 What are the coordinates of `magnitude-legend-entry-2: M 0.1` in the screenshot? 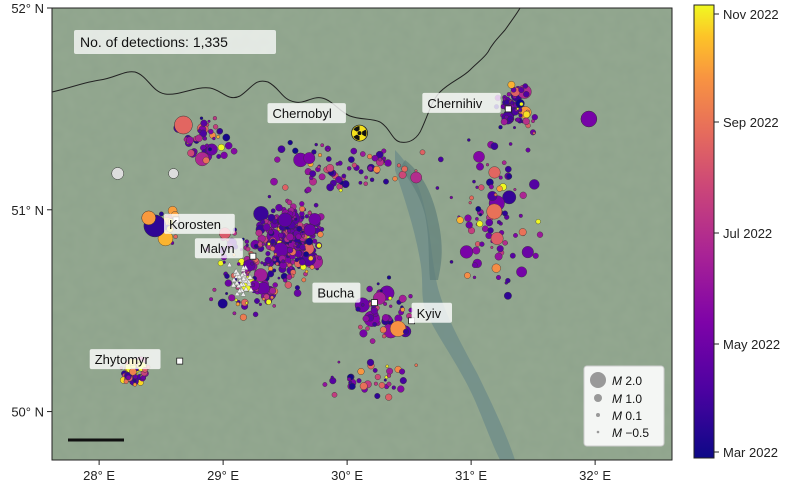 It's located at (627, 416).